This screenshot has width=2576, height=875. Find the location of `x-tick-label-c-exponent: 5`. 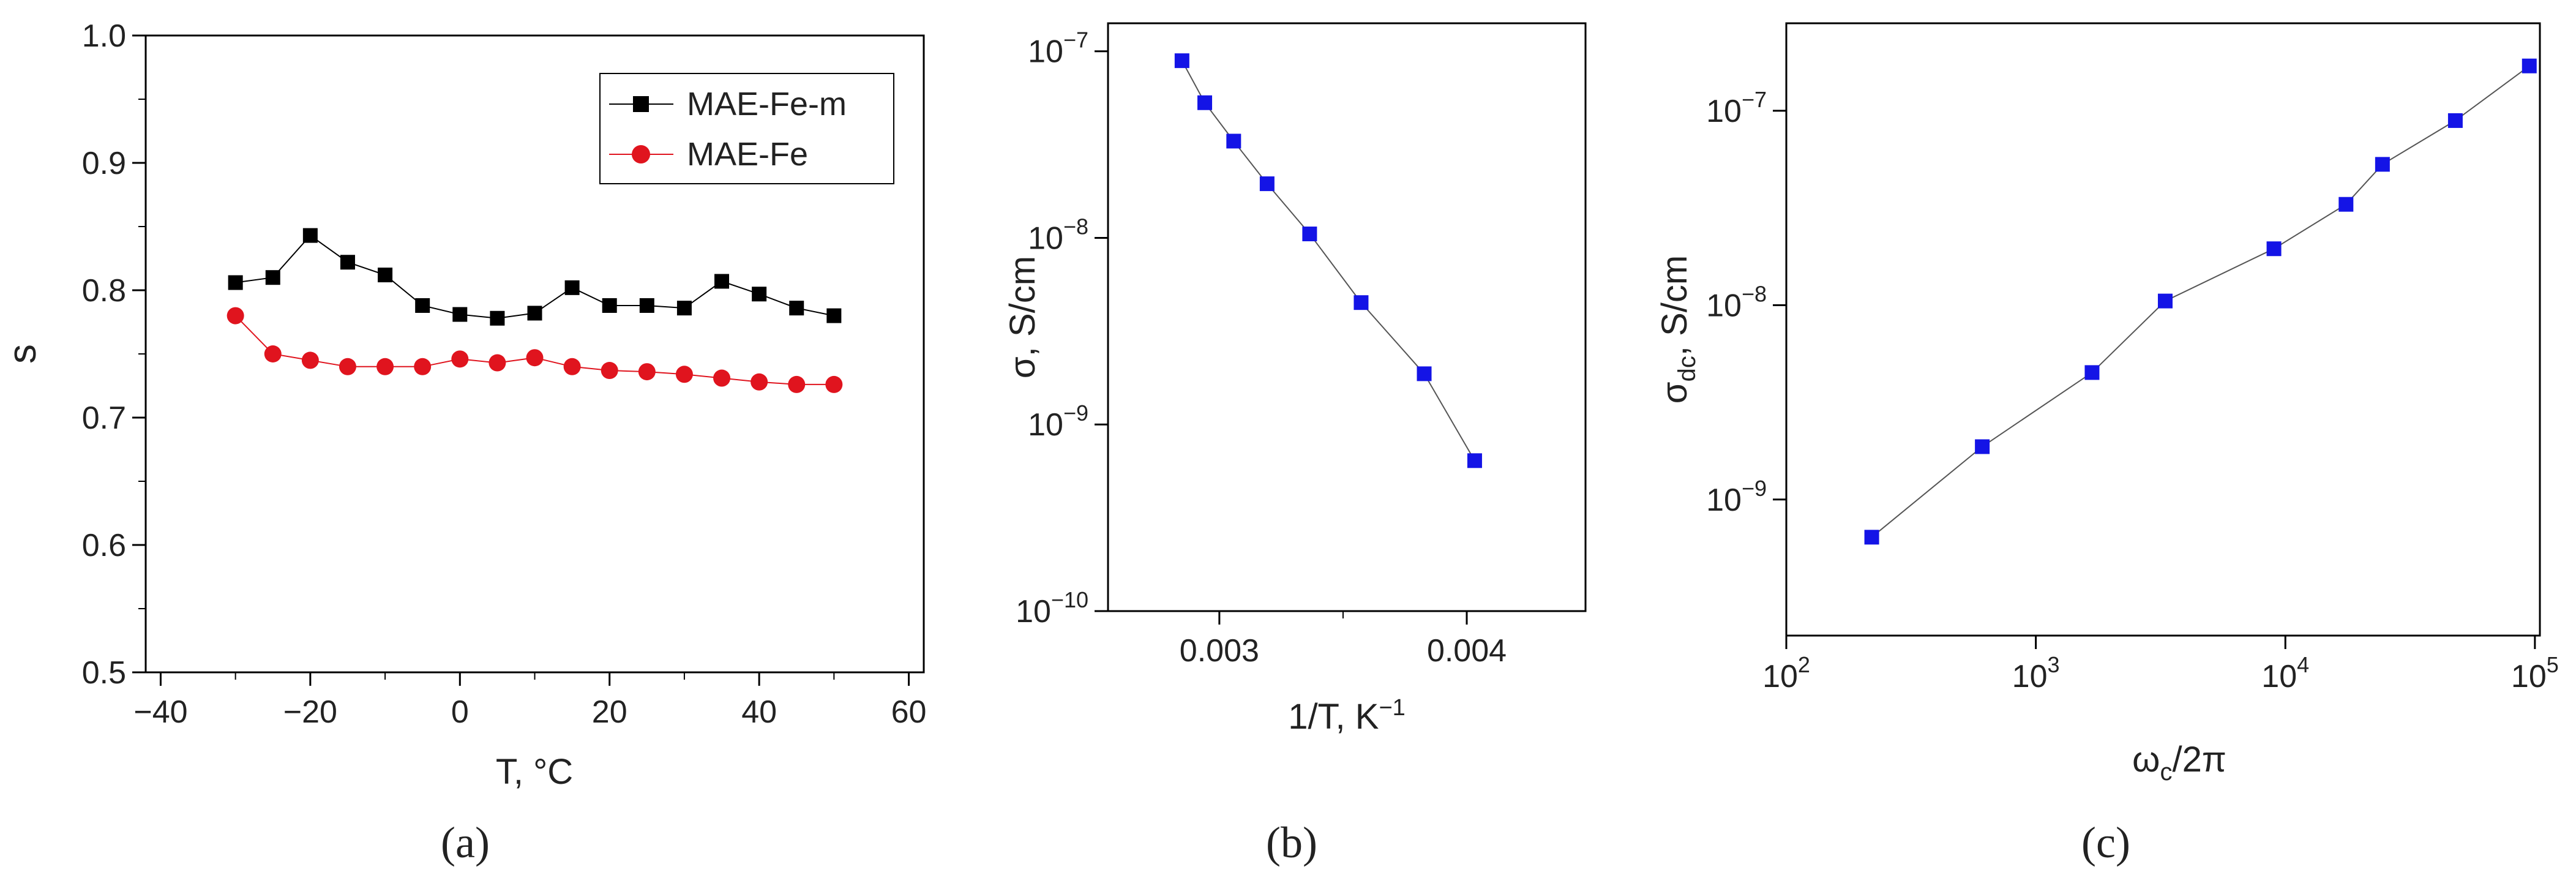

x-tick-label-c-exponent: 5 is located at coordinates (2553, 665).